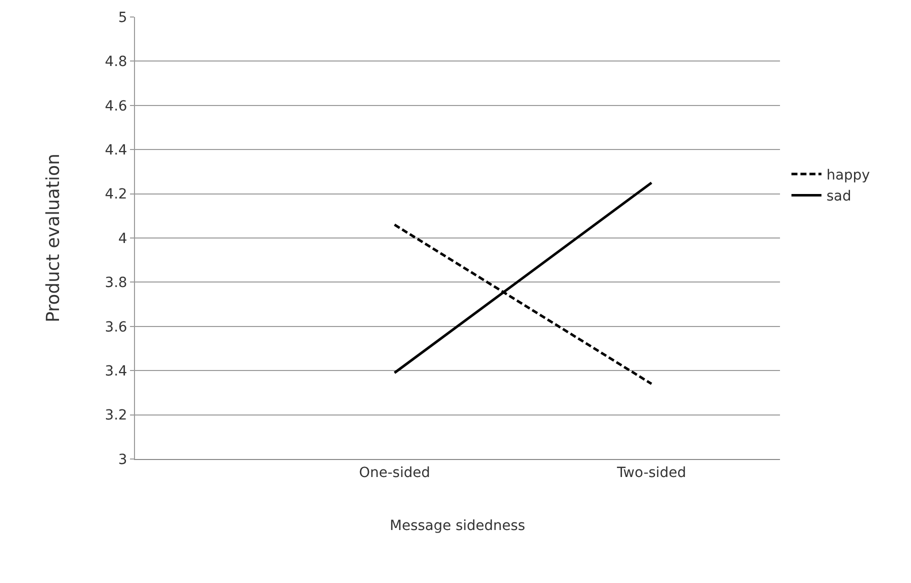 This screenshot has width=911, height=583. What do you see at coordinates (116, 327) in the screenshot?
I see `y-tick-label: 3.6` at bounding box center [116, 327].